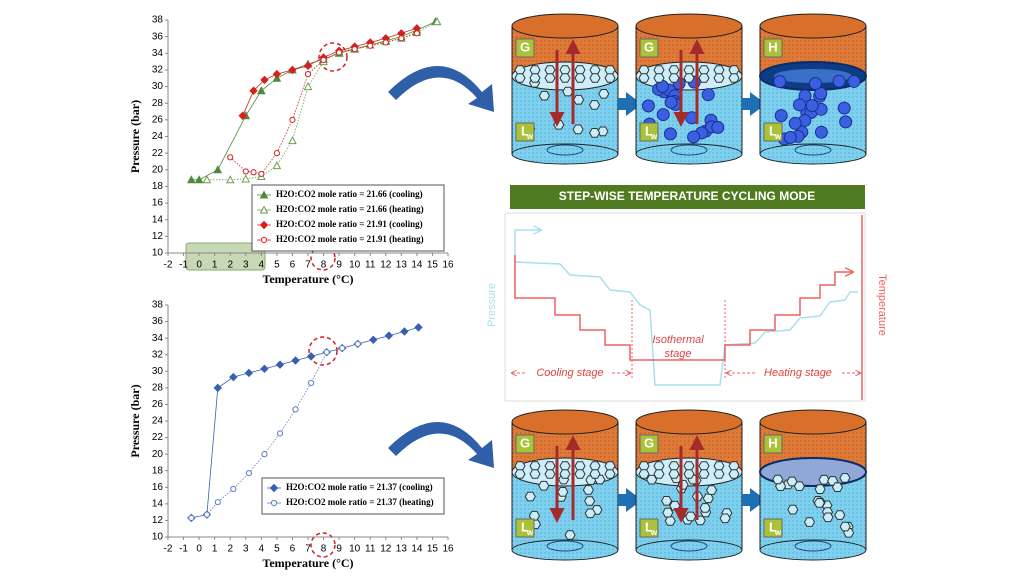  Describe the element at coordinates (360, 502) in the screenshot. I see `legend-label: H2O:CO2 mole ratio = 21.37 (heating)` at that location.